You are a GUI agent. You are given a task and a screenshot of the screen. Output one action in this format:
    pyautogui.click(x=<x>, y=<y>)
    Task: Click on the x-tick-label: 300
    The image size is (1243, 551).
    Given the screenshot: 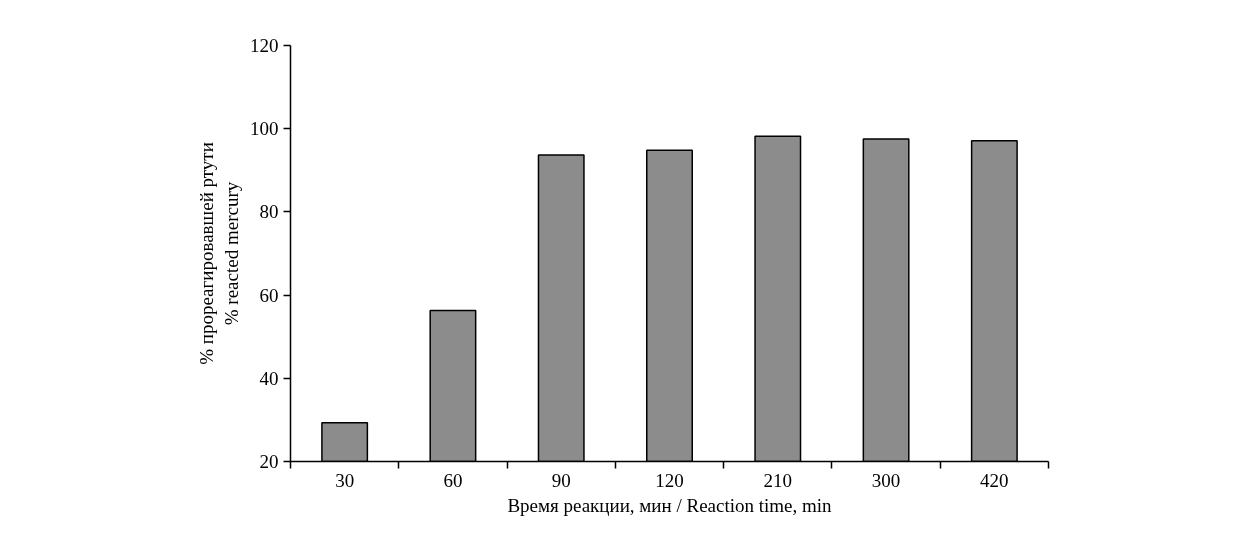 What is the action you would take?
    pyautogui.click(x=886, y=480)
    